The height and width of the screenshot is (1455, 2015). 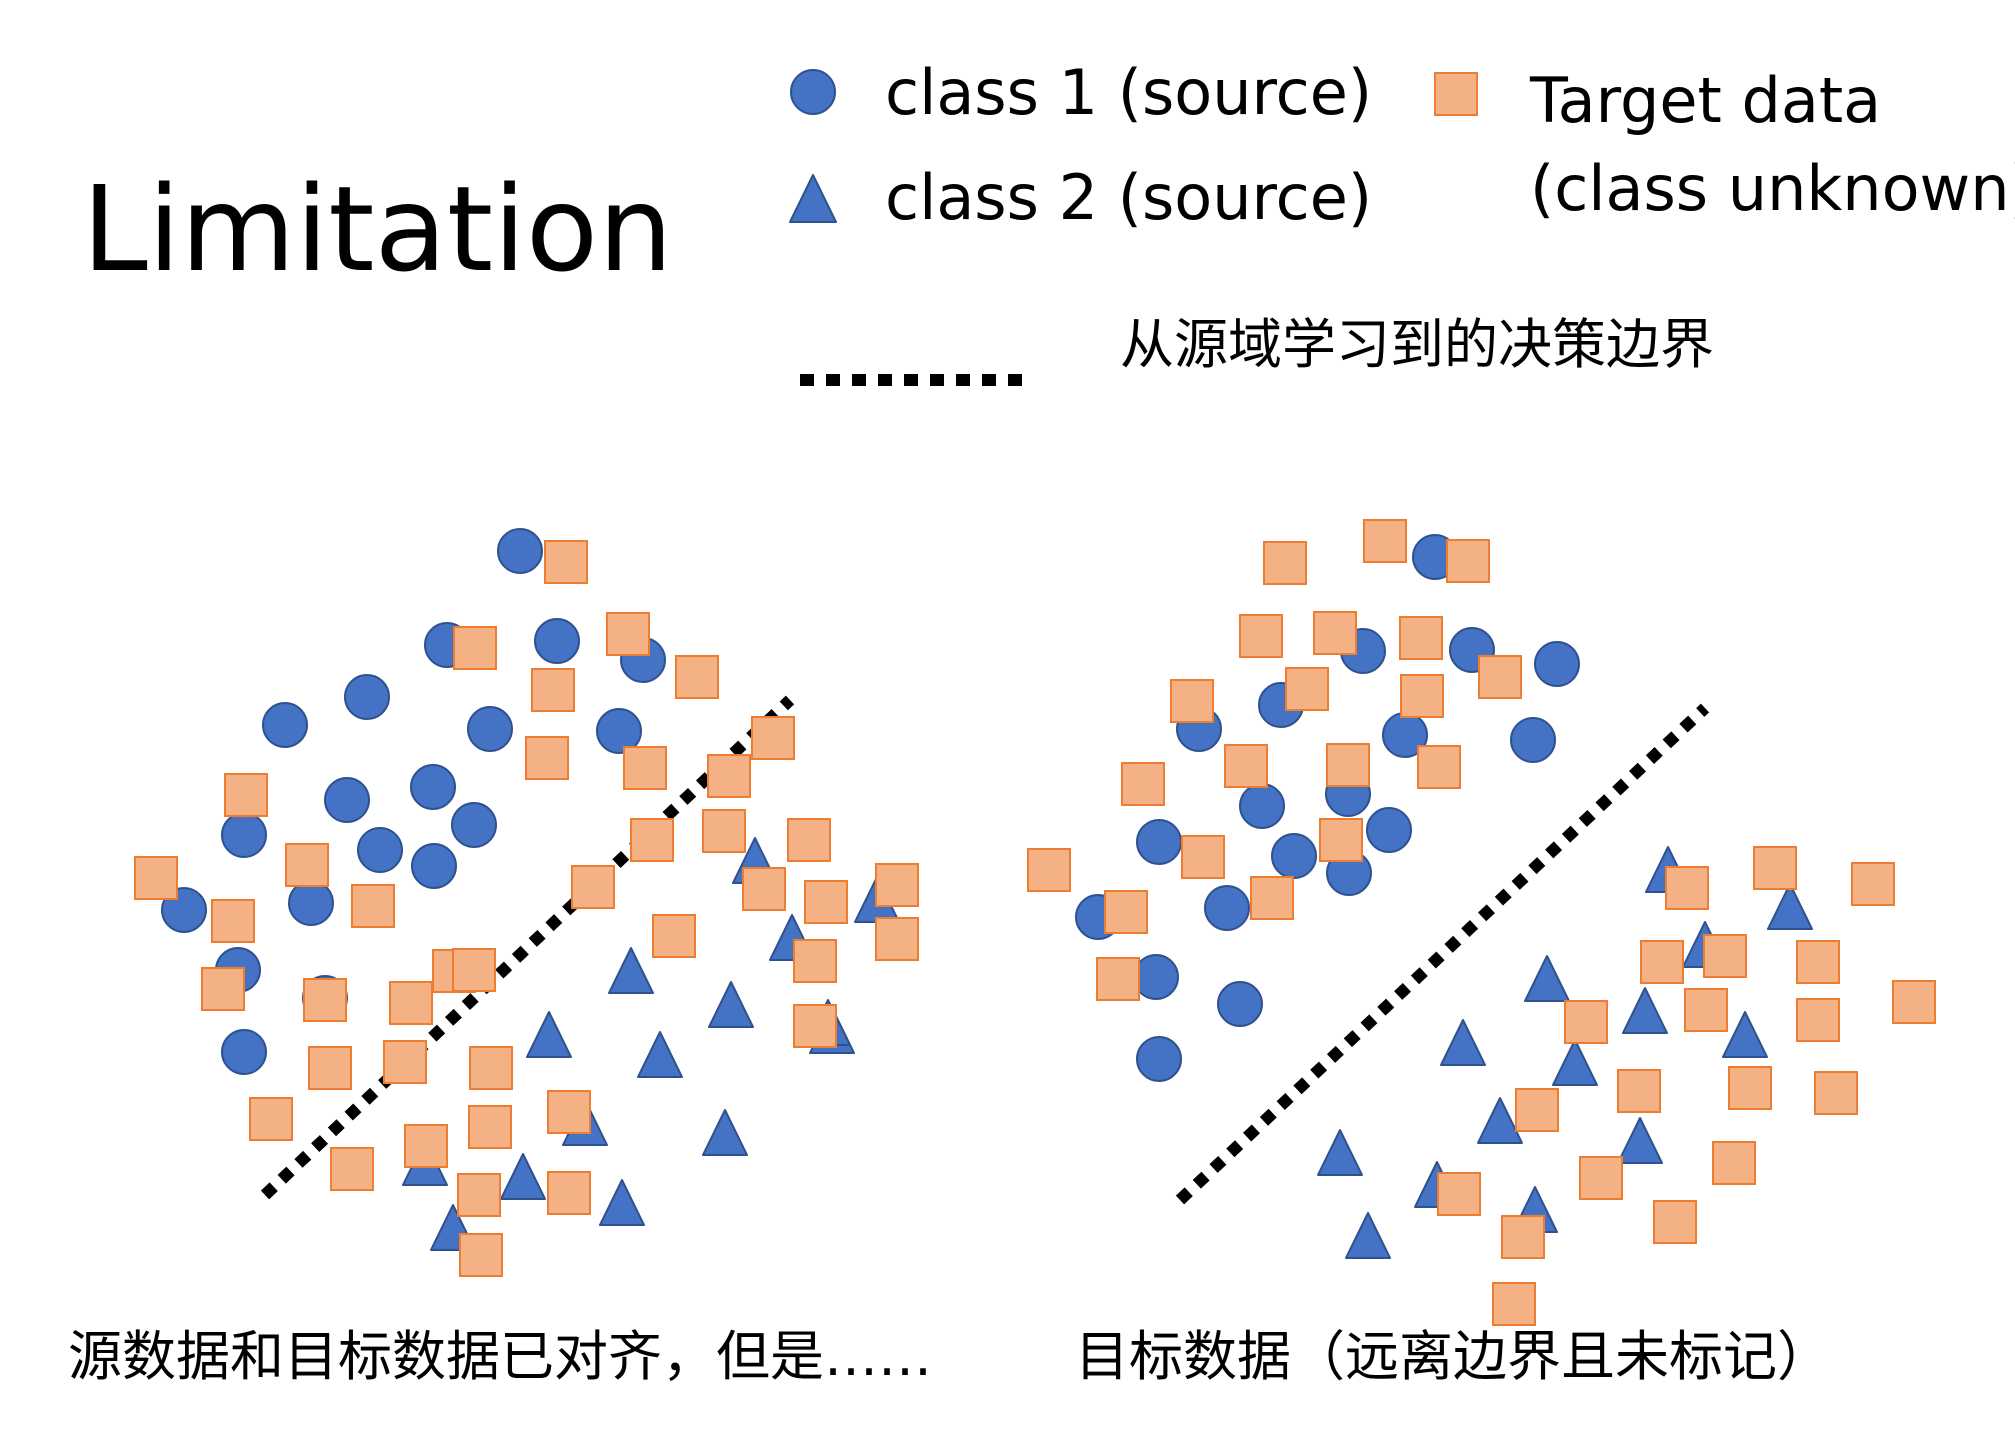 What do you see at coordinates (813, 92) in the screenshot?
I see `legend-class1-icon` at bounding box center [813, 92].